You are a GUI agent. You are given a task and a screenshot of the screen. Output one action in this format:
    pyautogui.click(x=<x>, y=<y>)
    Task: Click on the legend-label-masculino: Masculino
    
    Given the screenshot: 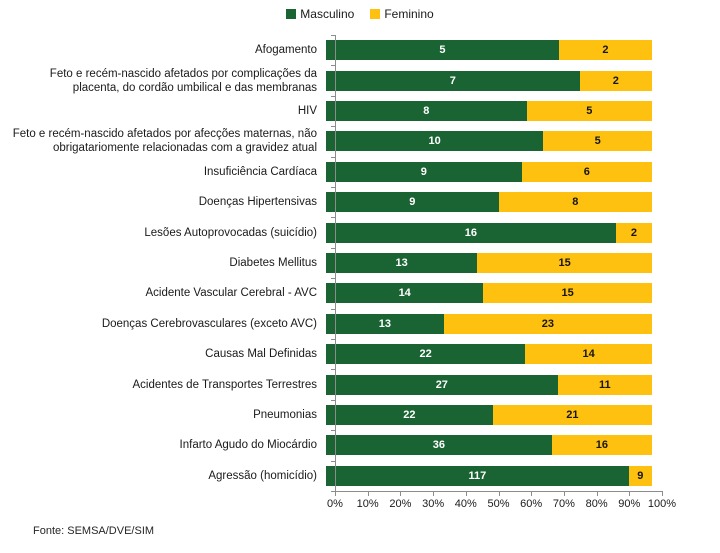 What is the action you would take?
    pyautogui.click(x=327, y=14)
    